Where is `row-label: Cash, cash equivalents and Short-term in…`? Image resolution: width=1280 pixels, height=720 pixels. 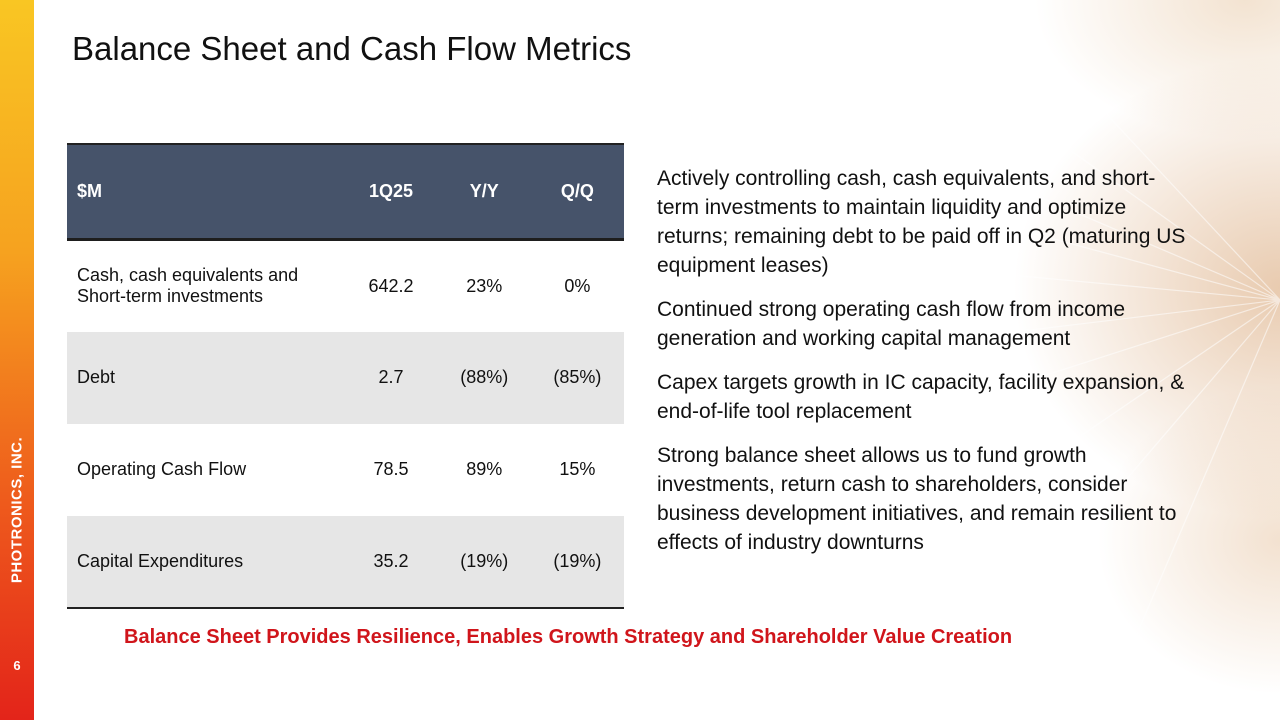
row-label: Cash, cash equivalents and Short-term in… is located at coordinates (188, 286).